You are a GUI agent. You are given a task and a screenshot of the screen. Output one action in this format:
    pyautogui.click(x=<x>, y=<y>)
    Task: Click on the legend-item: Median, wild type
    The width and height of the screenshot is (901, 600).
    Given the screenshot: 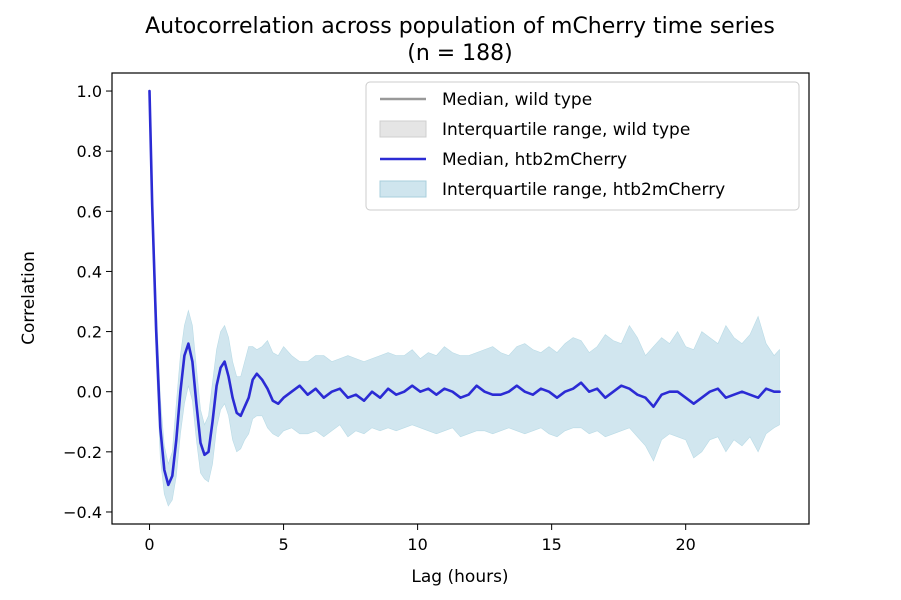 What is the action you would take?
    pyautogui.click(x=486, y=100)
    